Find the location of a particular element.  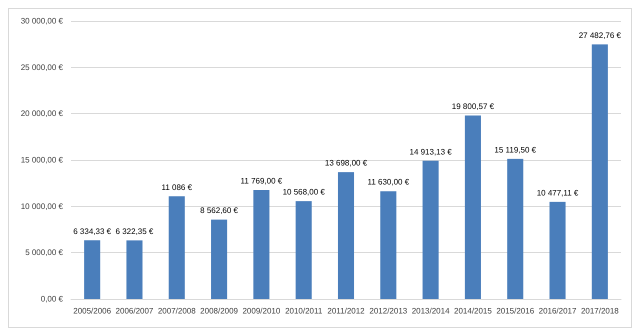

x-tick-label: 2009/2010 is located at coordinates (261, 311).